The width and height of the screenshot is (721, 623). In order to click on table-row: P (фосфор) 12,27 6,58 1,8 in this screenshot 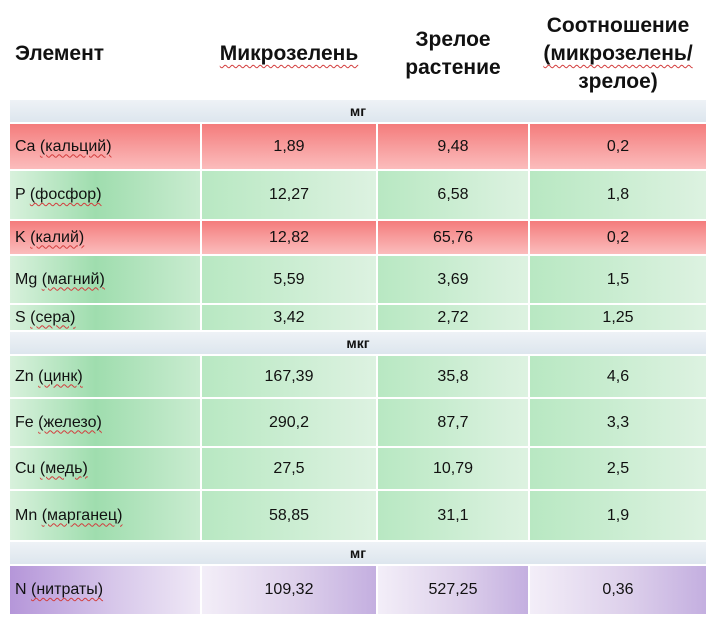, I will do `click(358, 195)`.